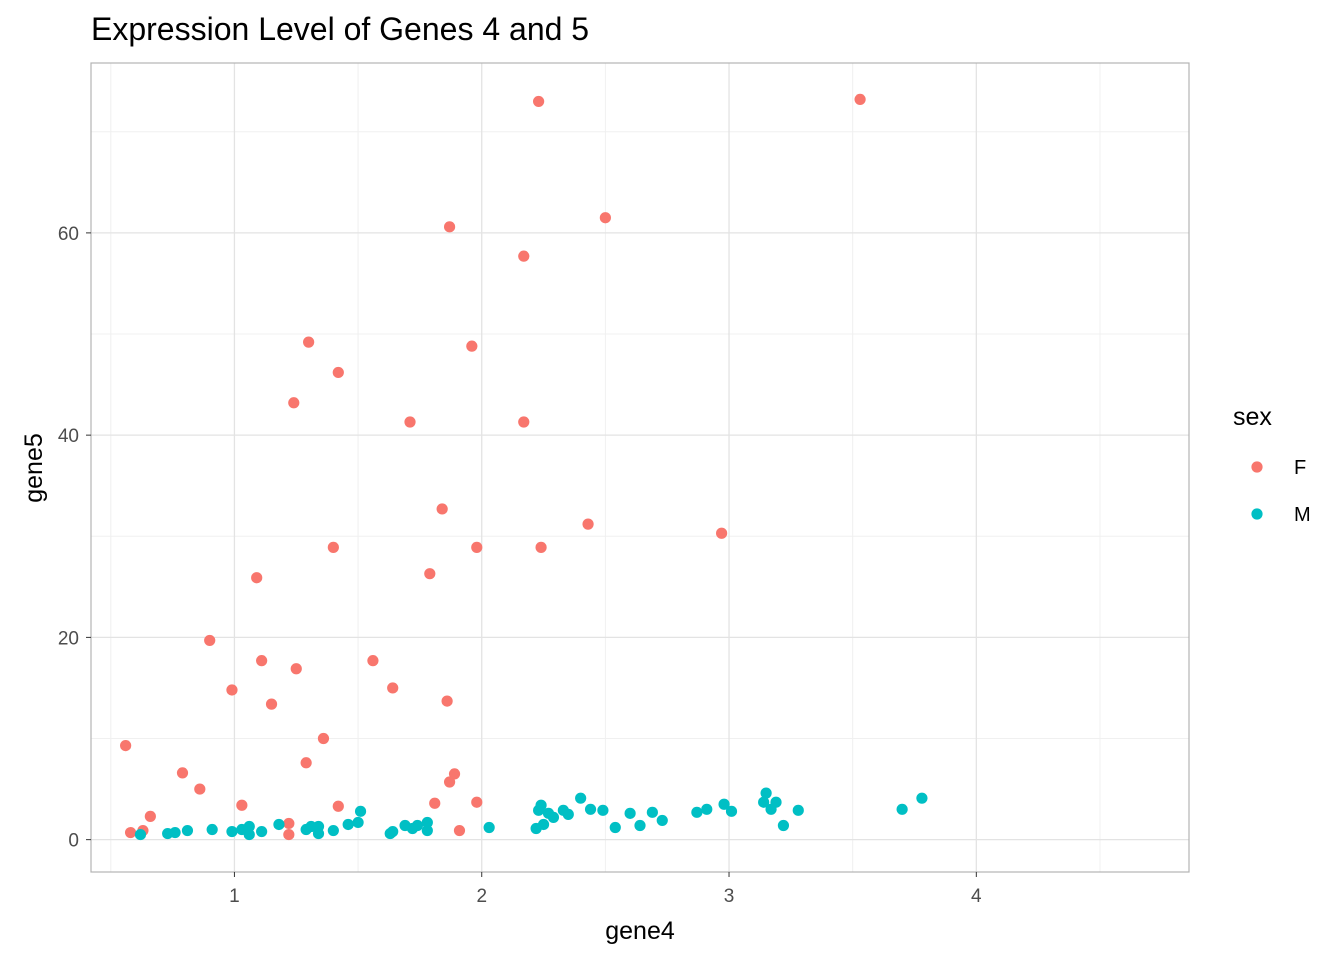 This screenshot has height=960, width=1344. I want to click on y-axis-title: gene5, so click(34, 468).